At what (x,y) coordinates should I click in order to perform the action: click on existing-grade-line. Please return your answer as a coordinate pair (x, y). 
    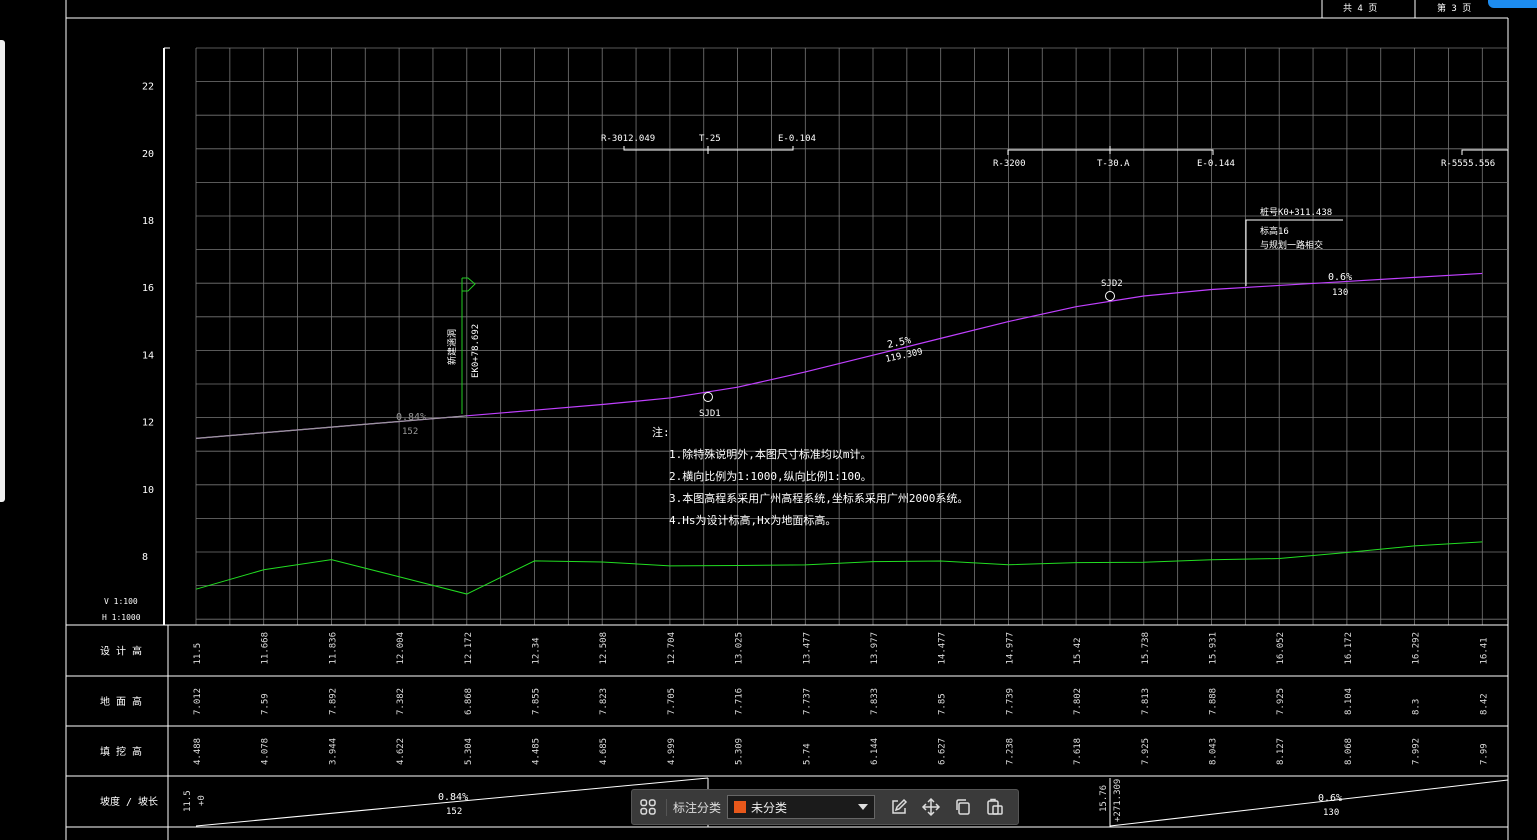
    Looking at the image, I should click on (331, 427).